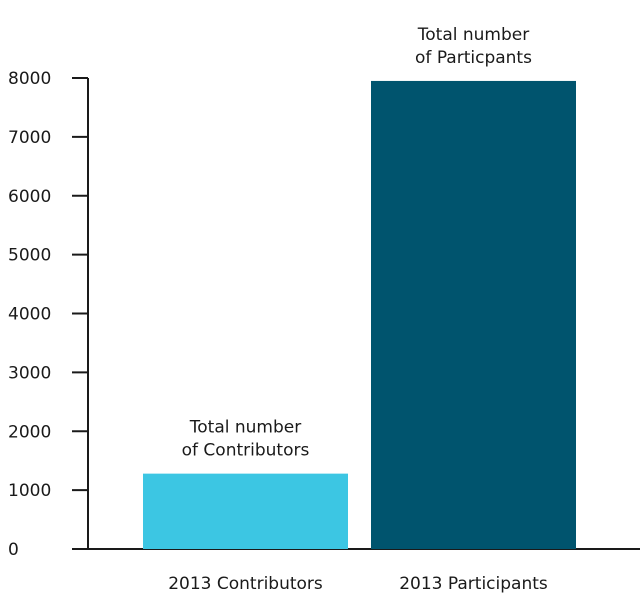 The height and width of the screenshot is (602, 640). Describe the element at coordinates (245, 511) in the screenshot. I see `bar-contributors` at that location.